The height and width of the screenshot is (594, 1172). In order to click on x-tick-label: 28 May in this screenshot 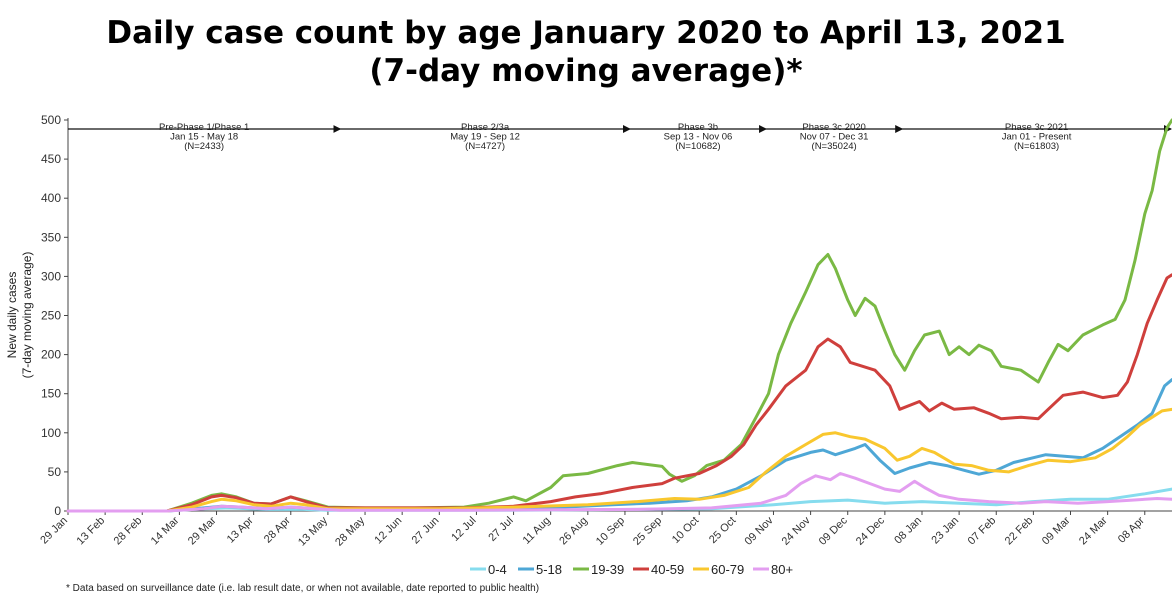, I will do `click(350, 531)`.